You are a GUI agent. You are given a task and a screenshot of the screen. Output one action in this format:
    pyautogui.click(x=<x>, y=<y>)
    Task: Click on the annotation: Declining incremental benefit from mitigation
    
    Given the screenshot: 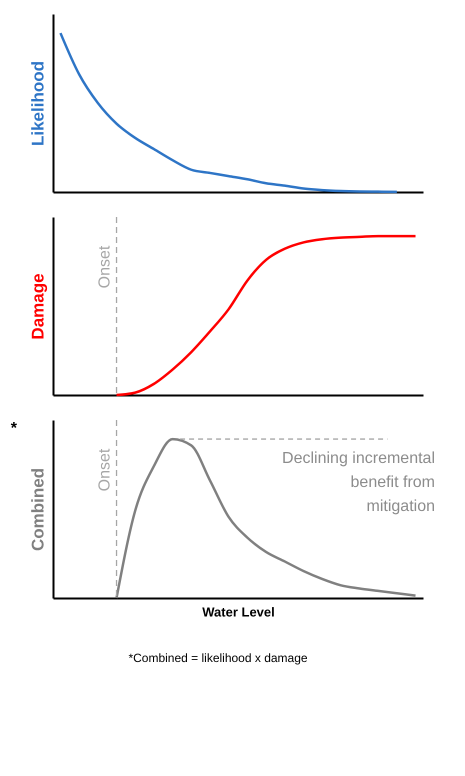 What is the action you would take?
    pyautogui.click(x=358, y=482)
    